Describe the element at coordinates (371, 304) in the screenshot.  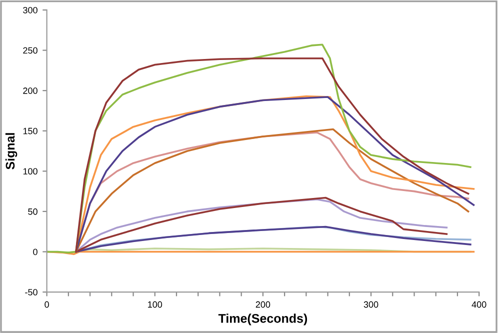
I see `x-tick-label: 300` at that location.